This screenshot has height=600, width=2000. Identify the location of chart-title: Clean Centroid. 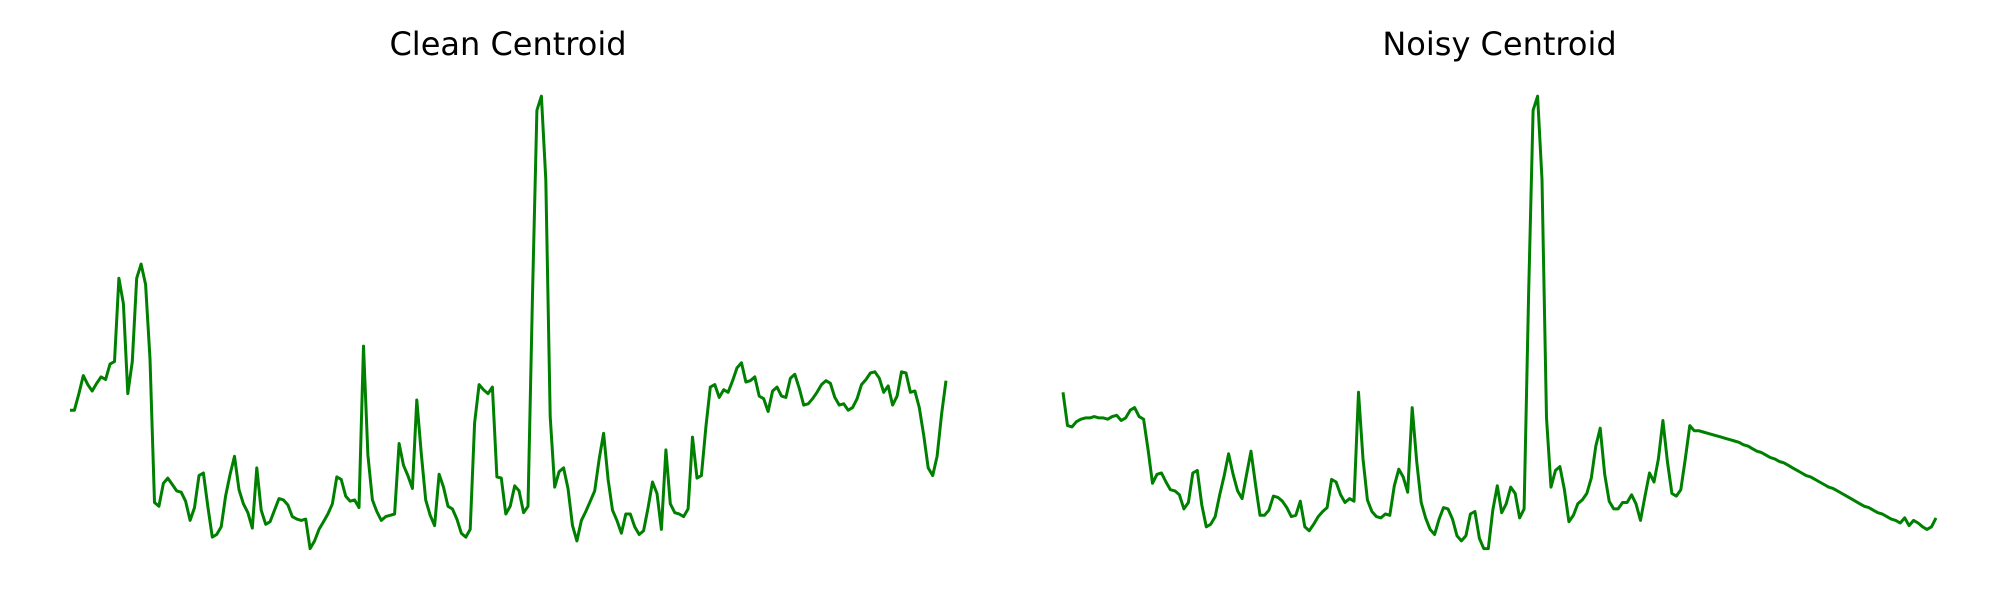
(507, 44).